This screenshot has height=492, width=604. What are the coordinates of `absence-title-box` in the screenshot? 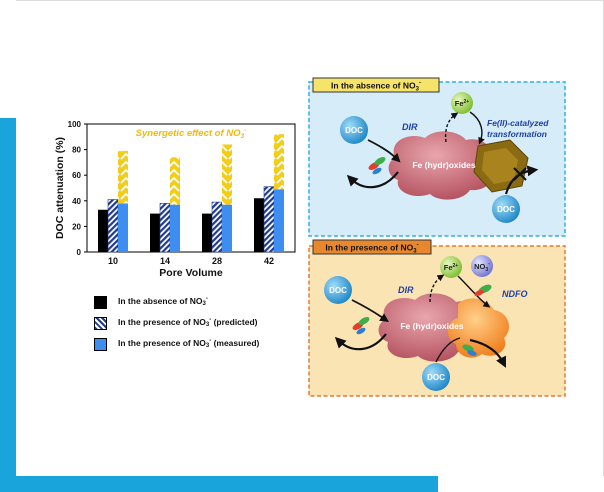 It's located at (376, 85).